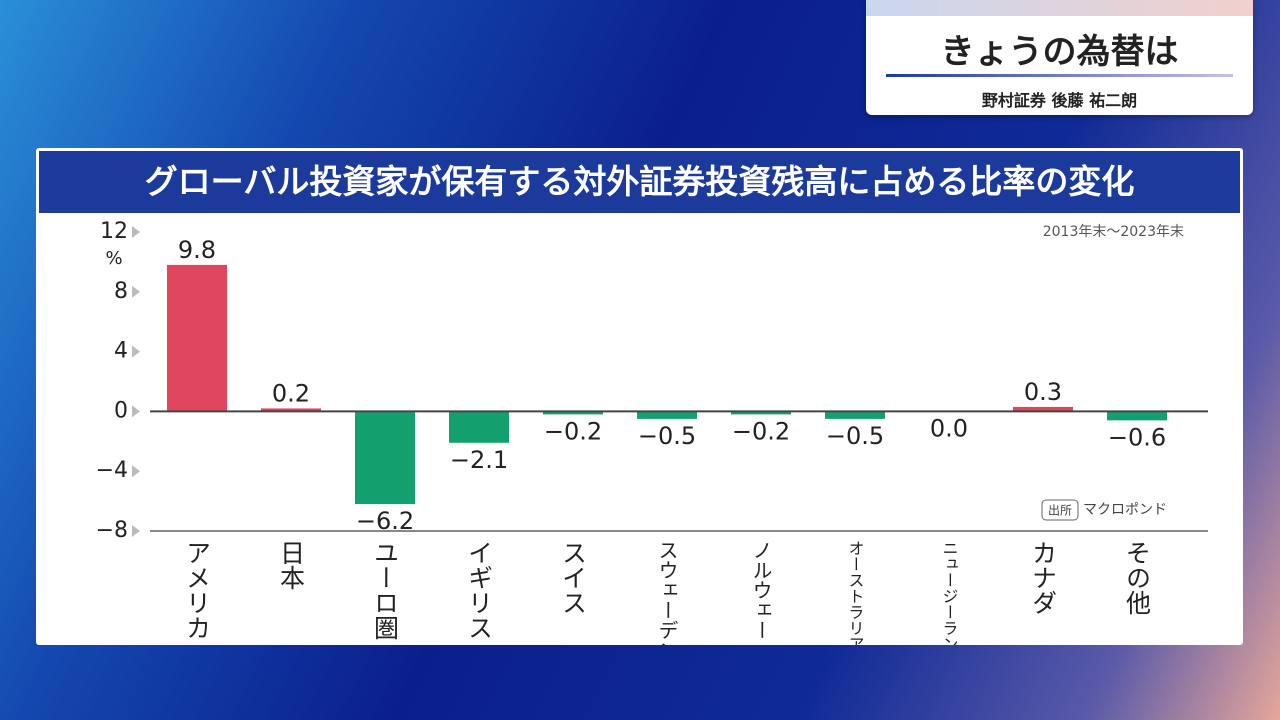 The width and height of the screenshot is (1280, 720). What do you see at coordinates (291, 393) in the screenshot?
I see `value-label: 0.2` at bounding box center [291, 393].